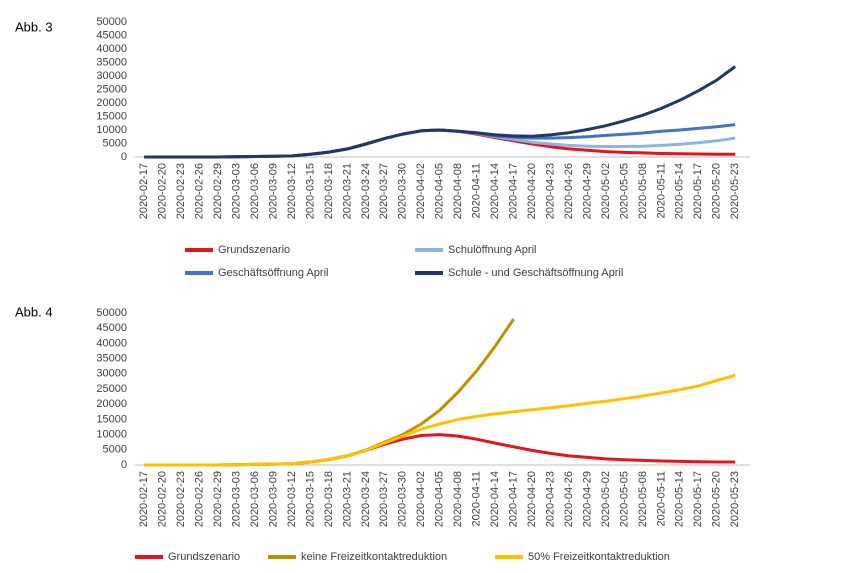 This screenshot has height=573, width=860. I want to click on legend-label: Schulöffnung April, so click(492, 250).